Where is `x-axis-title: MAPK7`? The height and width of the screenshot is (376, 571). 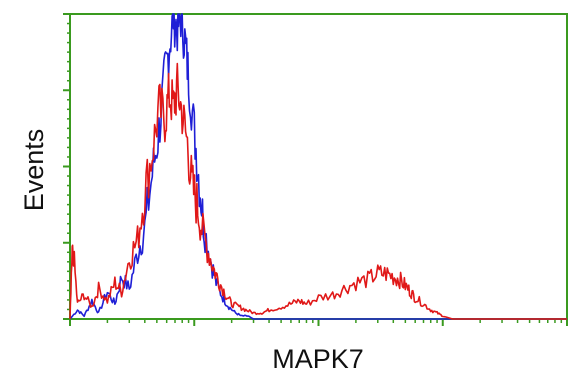
x-axis-title: MAPK7 is located at coordinates (318, 359).